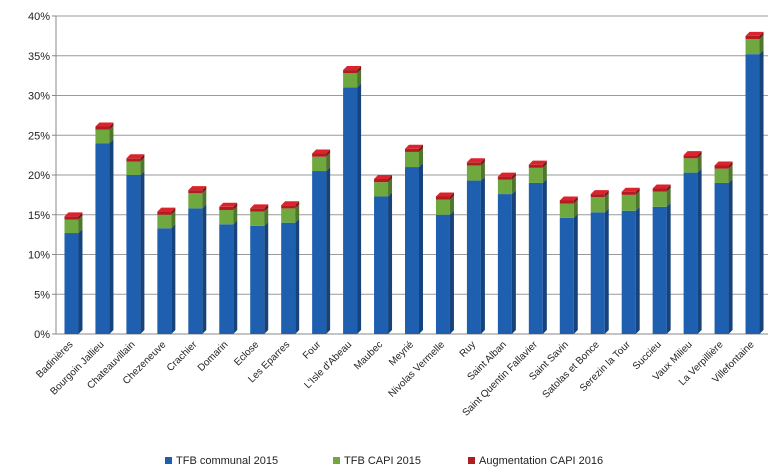 The width and height of the screenshot is (768, 476). What do you see at coordinates (312, 350) in the screenshot?
I see `x-tick-label: Four` at bounding box center [312, 350].